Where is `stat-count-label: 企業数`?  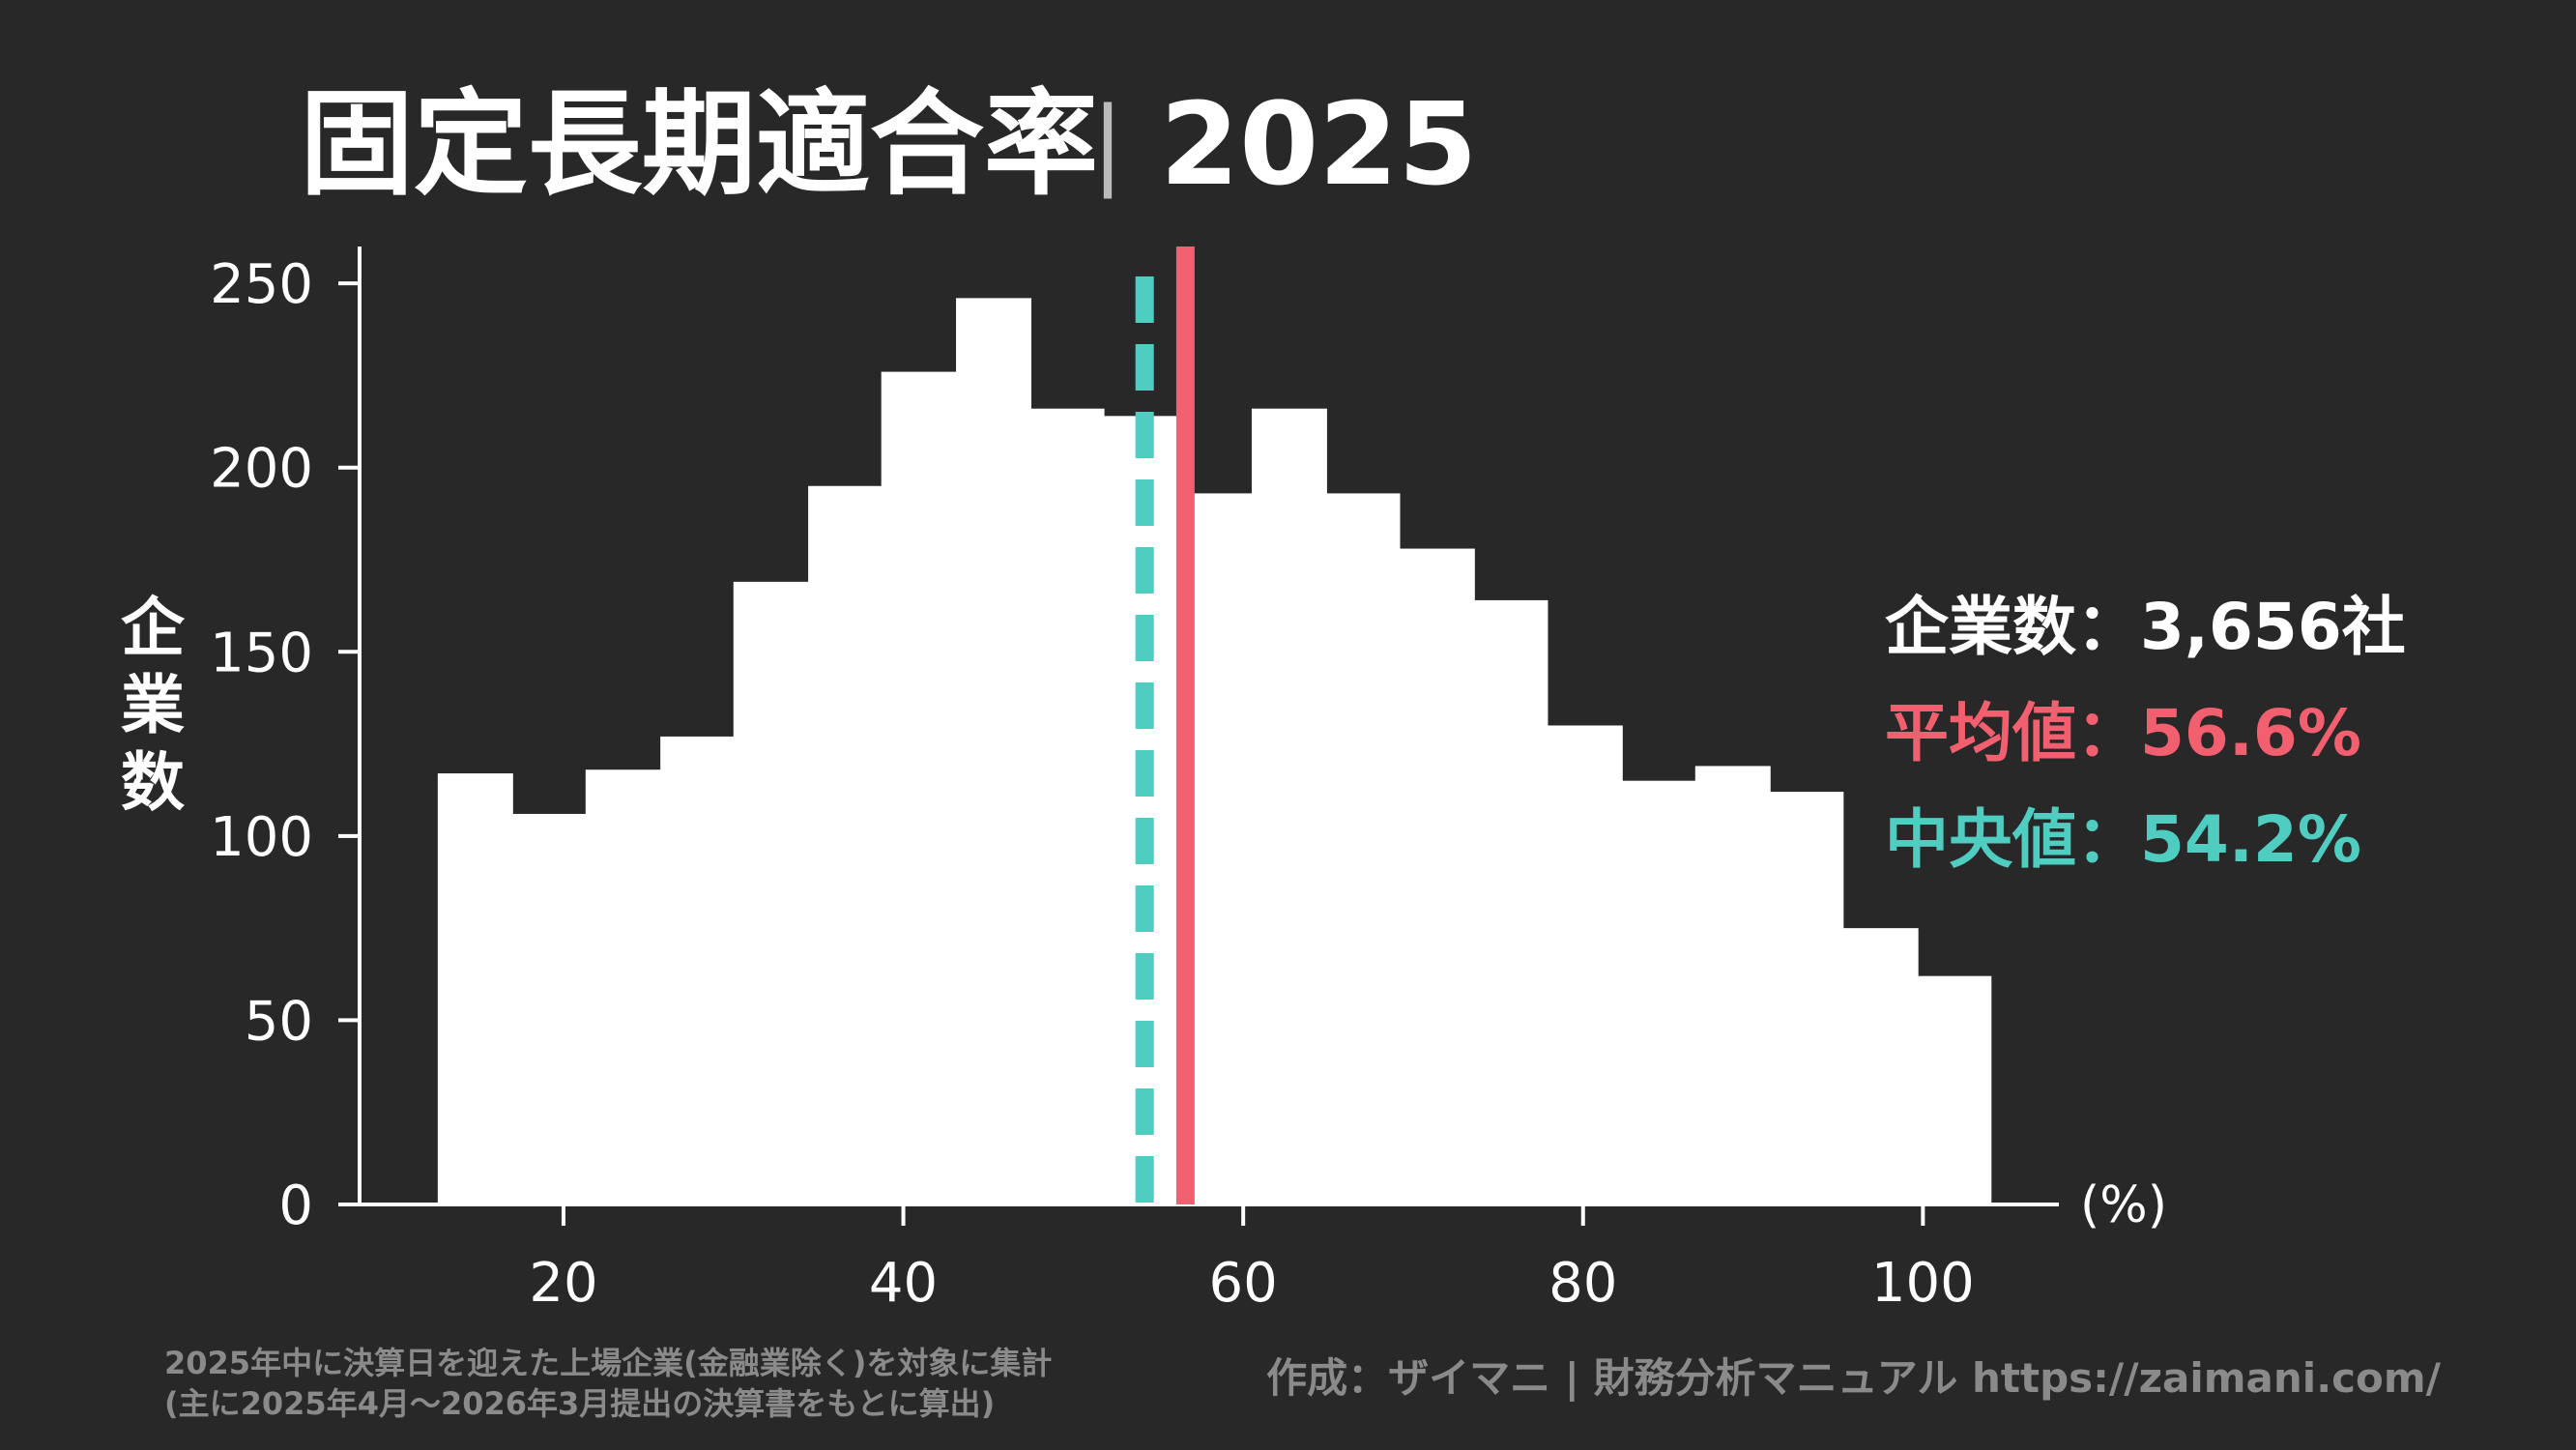 stat-count-label: 企業数 is located at coordinates (1980, 627).